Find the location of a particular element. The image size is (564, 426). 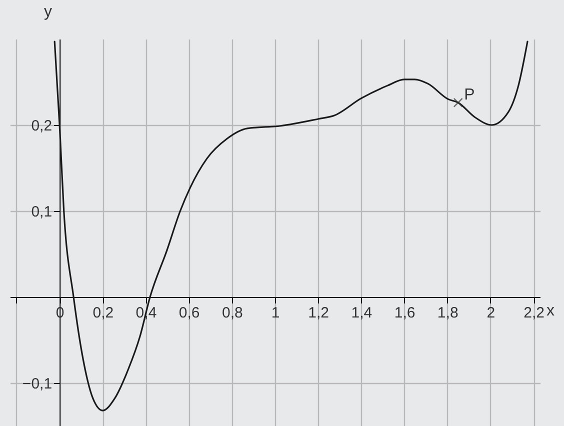

x-axis-title: x is located at coordinates (550, 311).